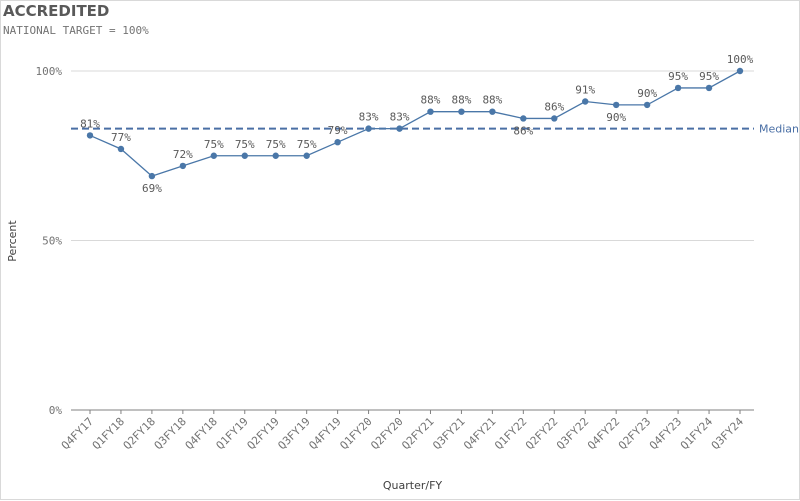  I want to click on x-tick-label: Q4FY19, so click(324, 433).